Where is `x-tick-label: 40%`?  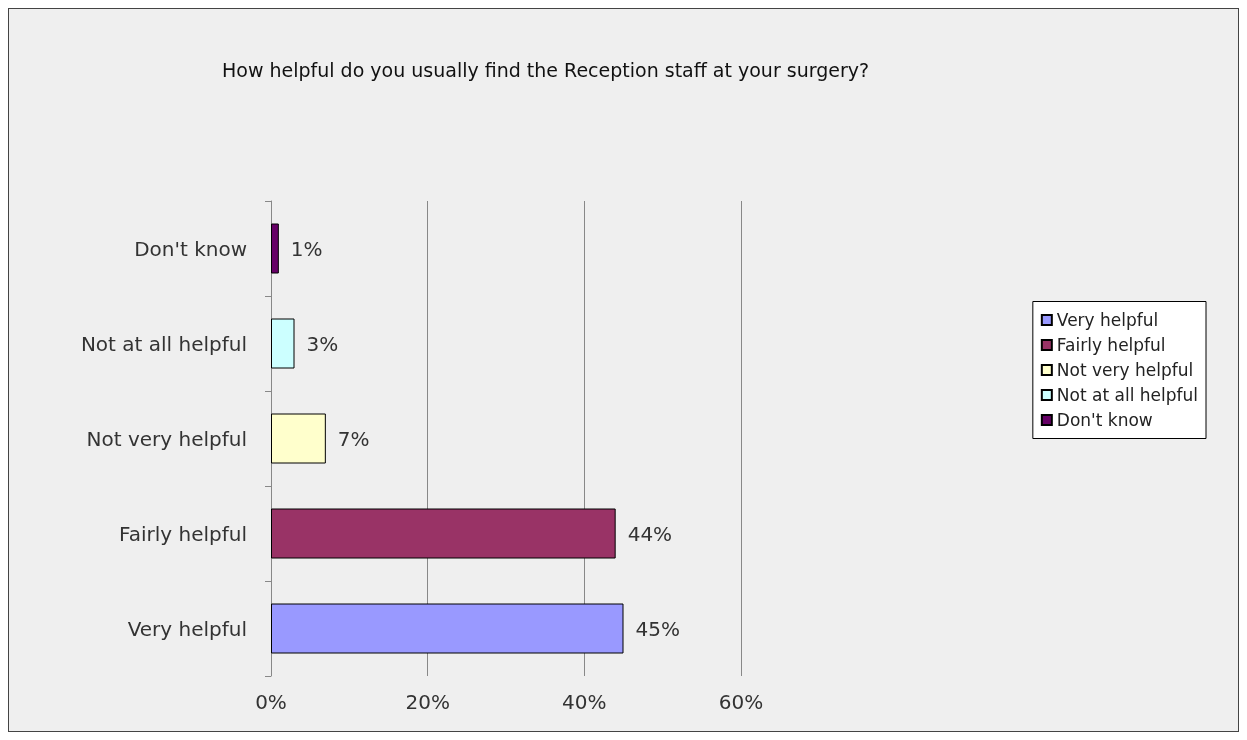 x-tick-label: 40% is located at coordinates (584, 702).